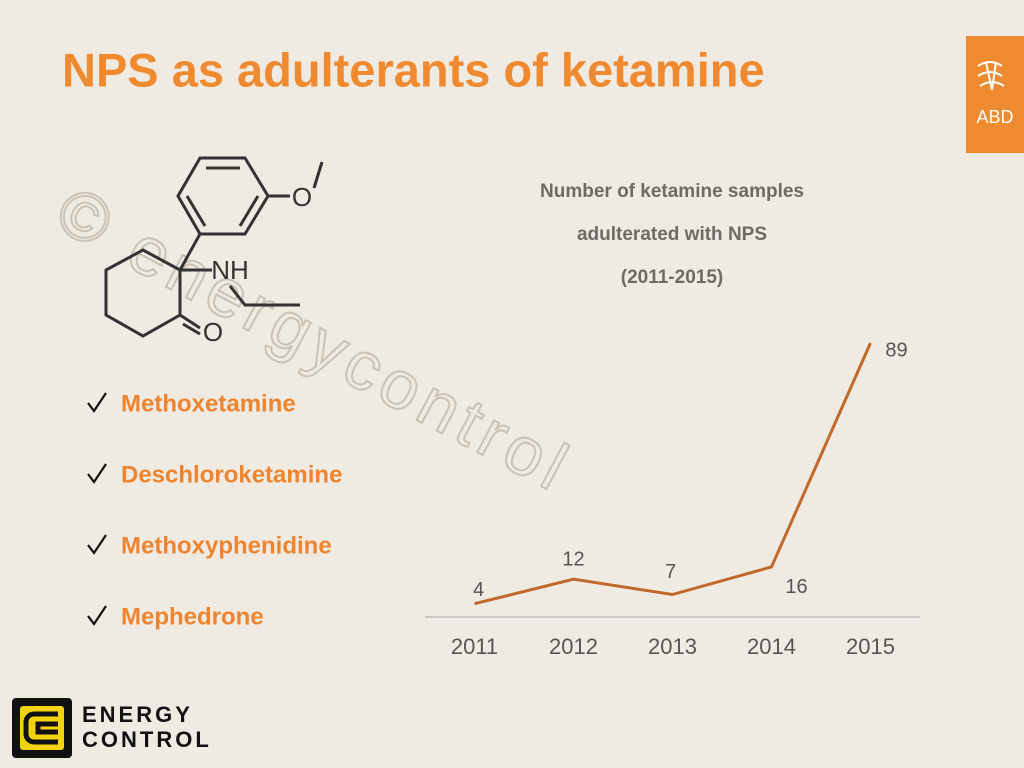 This screenshot has height=768, width=1024. I want to click on data-label: 4, so click(478, 590).